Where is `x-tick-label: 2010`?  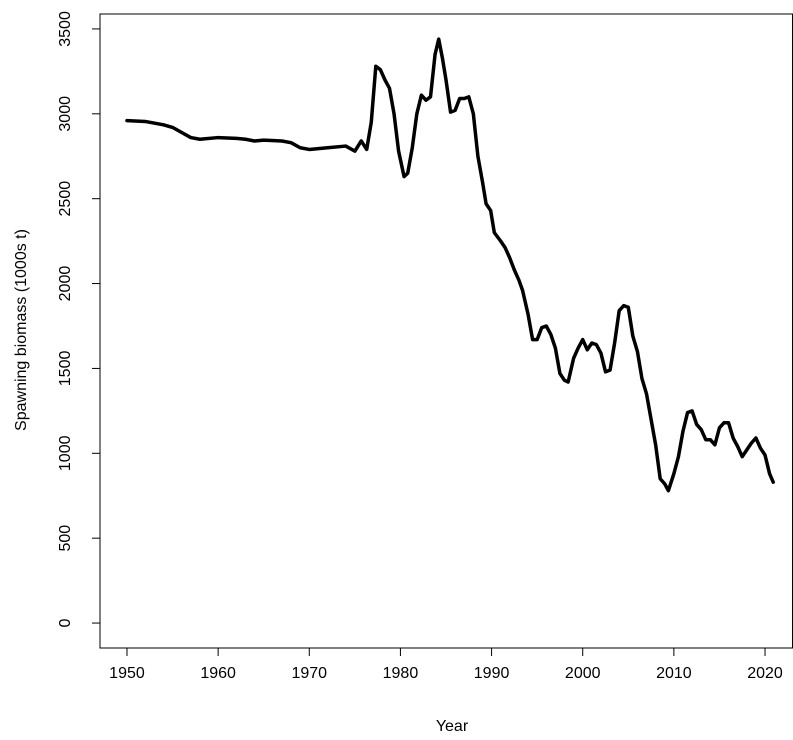
x-tick-label: 2010 is located at coordinates (674, 673).